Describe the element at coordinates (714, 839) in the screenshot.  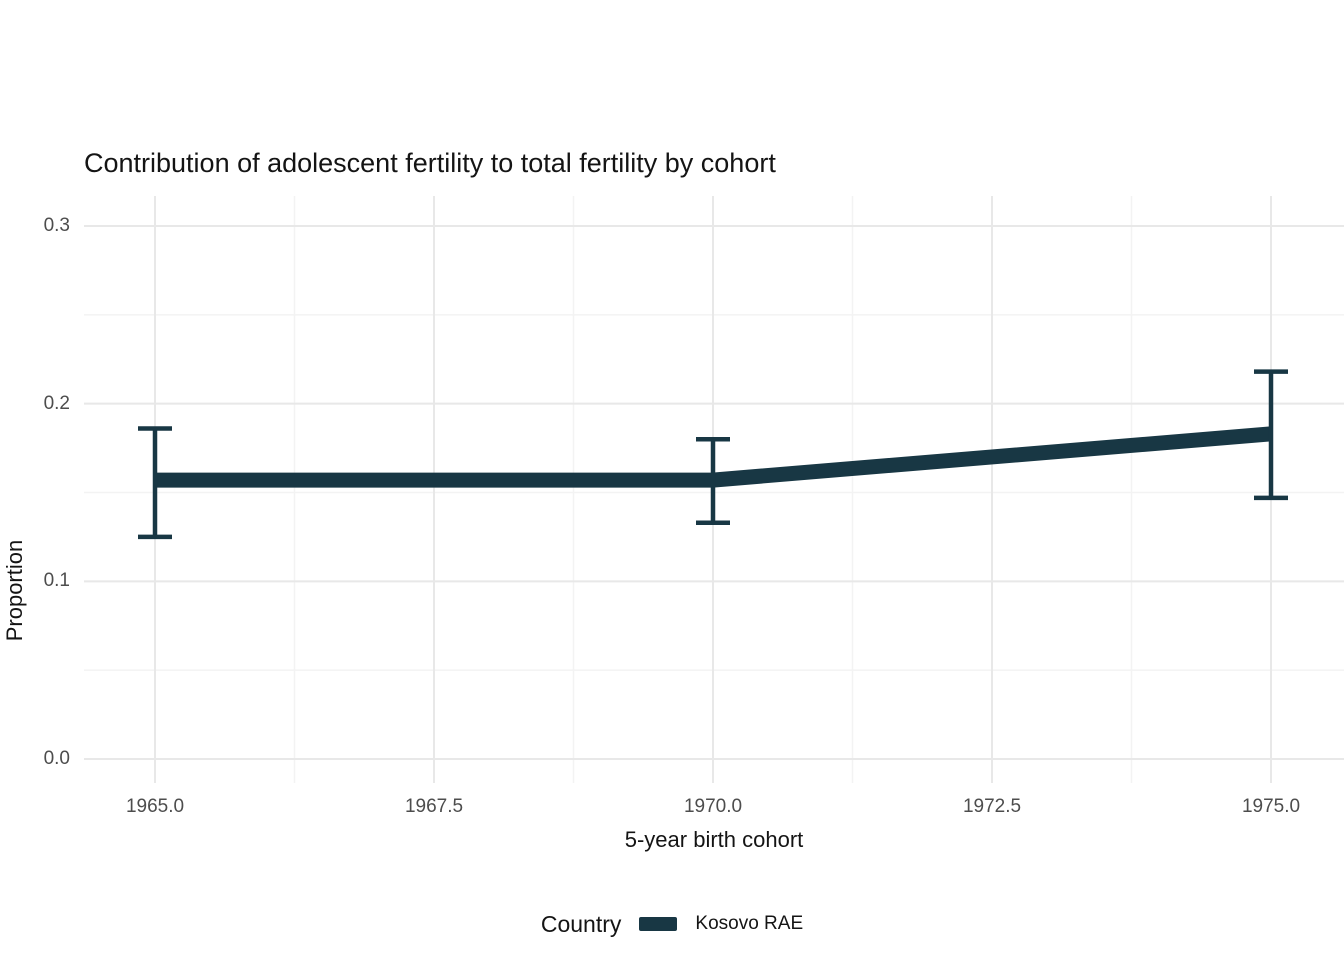
I see `x-axis-title: 5-year birth cohort` at that location.